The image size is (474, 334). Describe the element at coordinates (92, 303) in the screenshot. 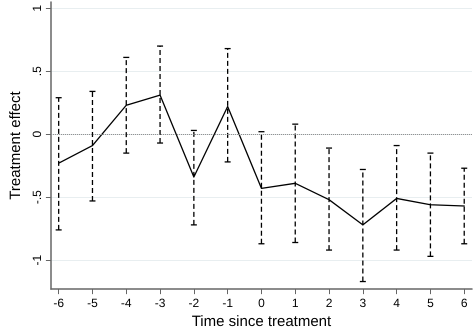

I see `x-tick-label: -5` at that location.